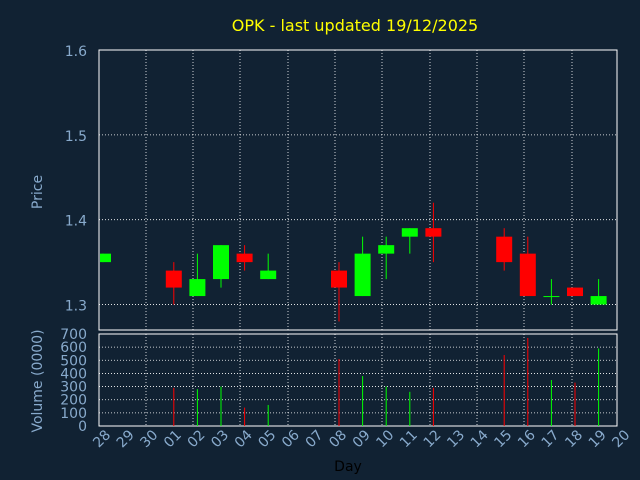 The width and height of the screenshot is (640, 480). What do you see at coordinates (38, 380) in the screenshot?
I see `volume-axis-label: Volume (0000)` at bounding box center [38, 380].